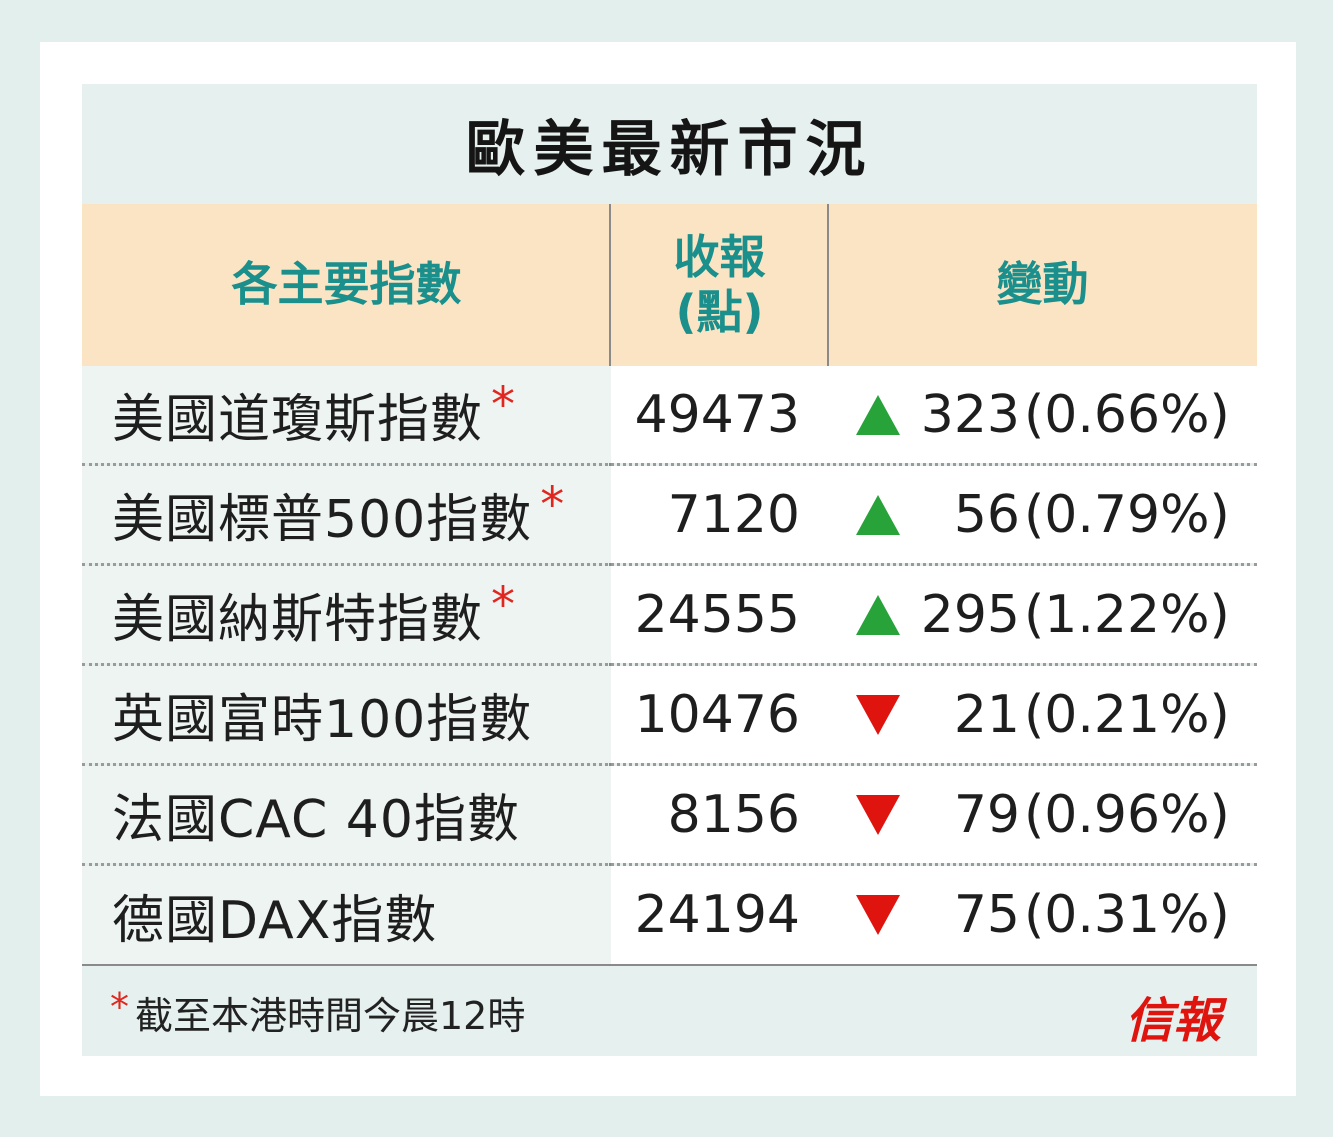 Image resolution: width=1333 pixels, height=1137 pixels. I want to click on index-name: 法國CAC 40指數, so click(316, 820).